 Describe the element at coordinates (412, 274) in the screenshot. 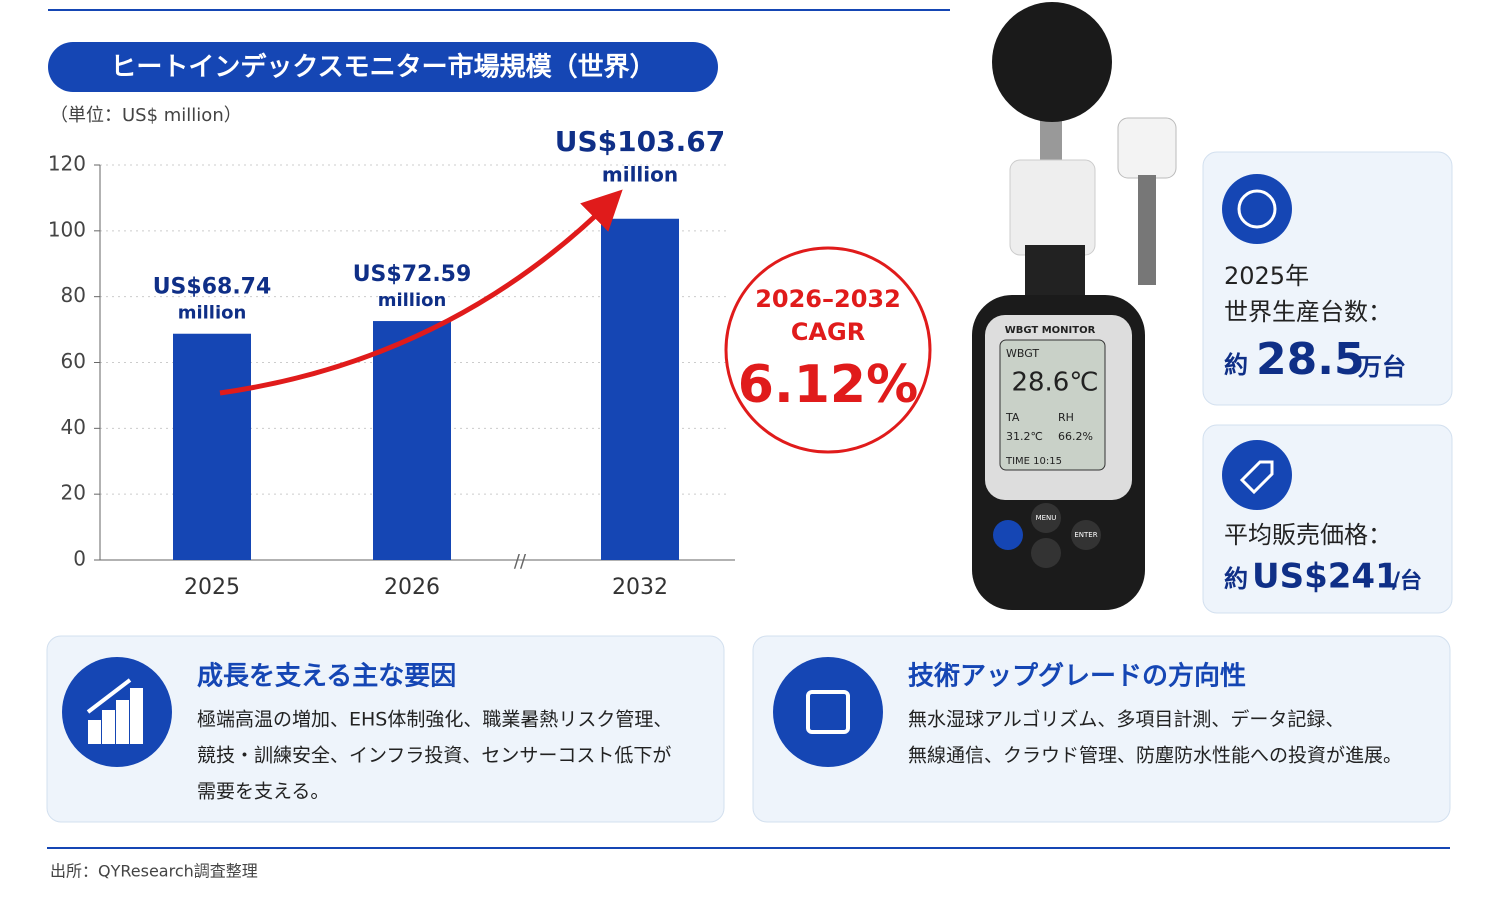

I see `value-label: US$72.59` at that location.